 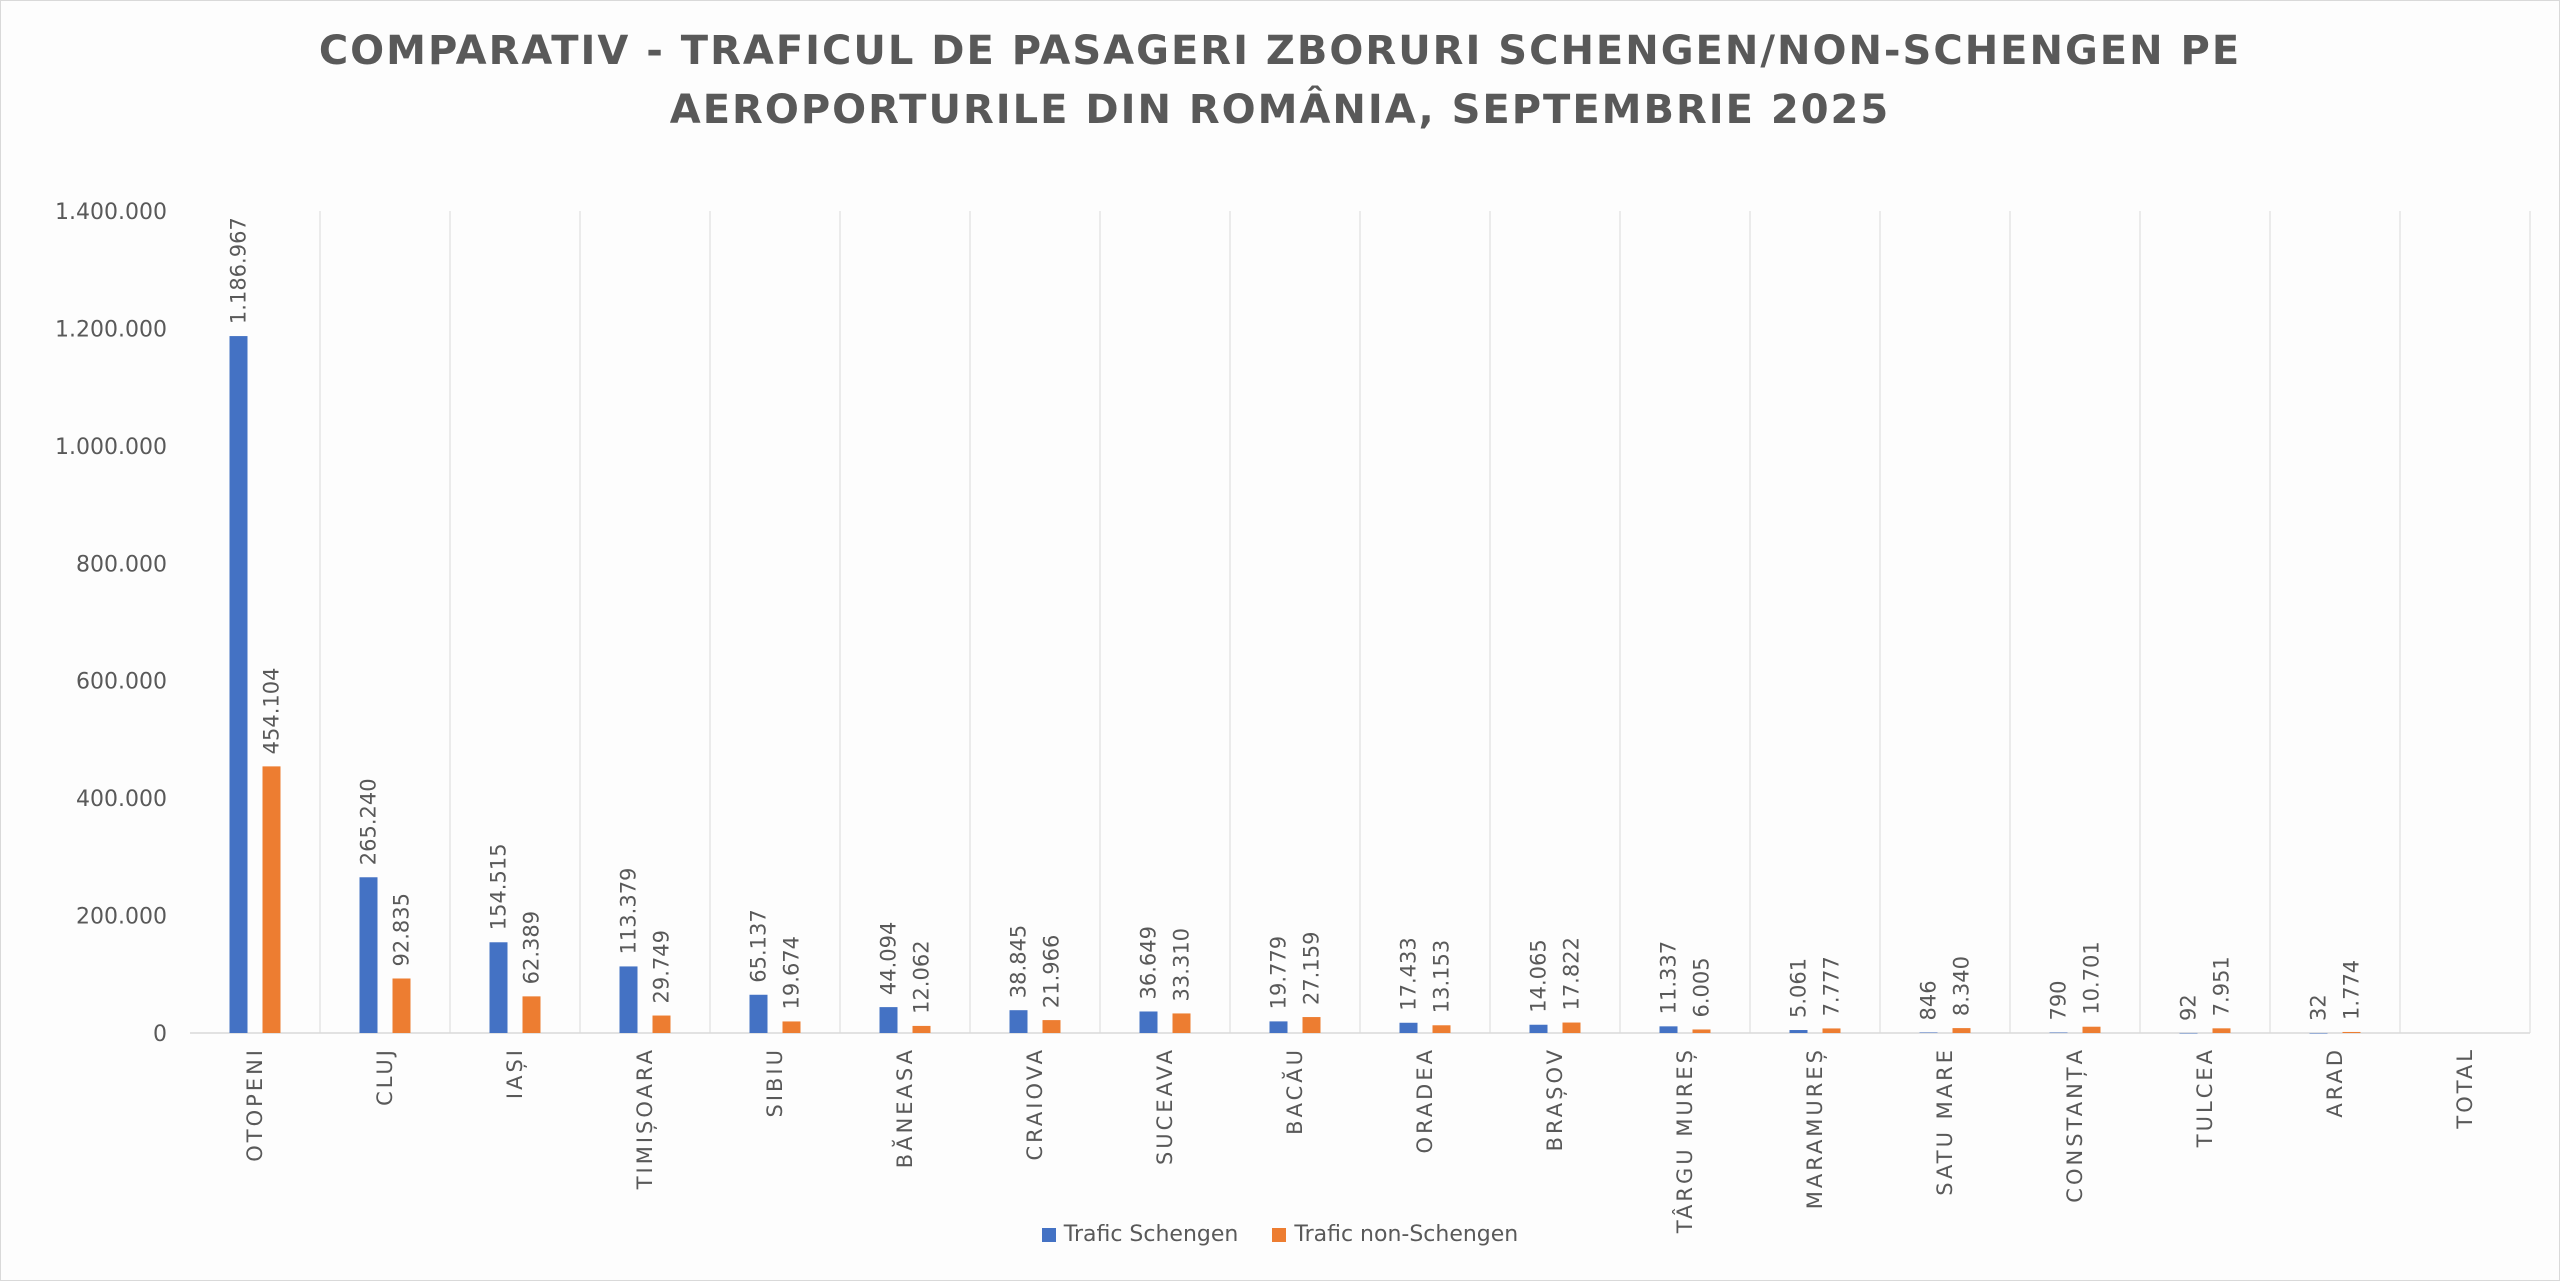 What do you see at coordinates (1019, 961) in the screenshot?
I see `data-label-schengen: 38.845` at bounding box center [1019, 961].